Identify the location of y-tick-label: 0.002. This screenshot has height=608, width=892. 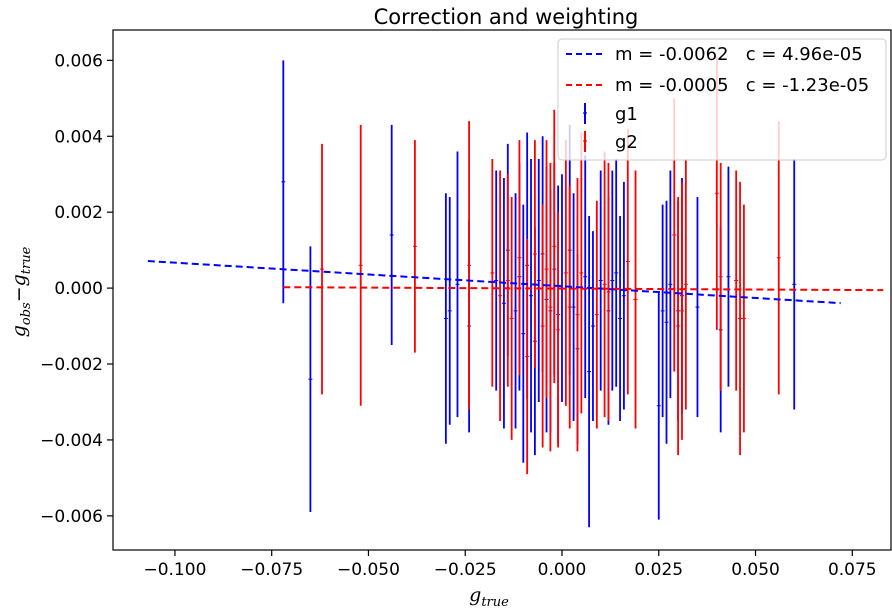
(78, 213).